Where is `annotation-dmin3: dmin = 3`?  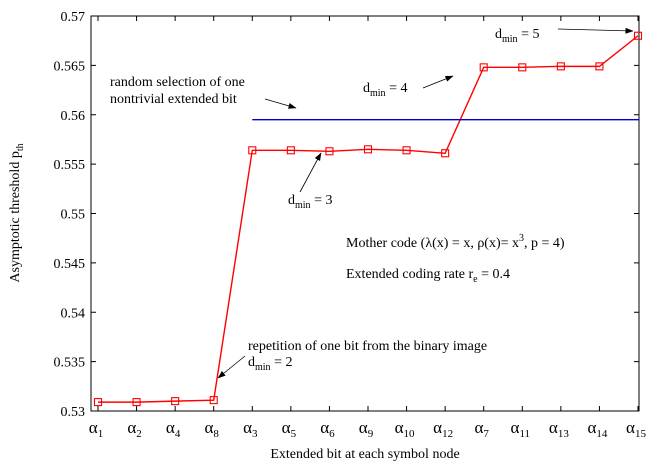
annotation-dmin3: dmin = 3 is located at coordinates (310, 202).